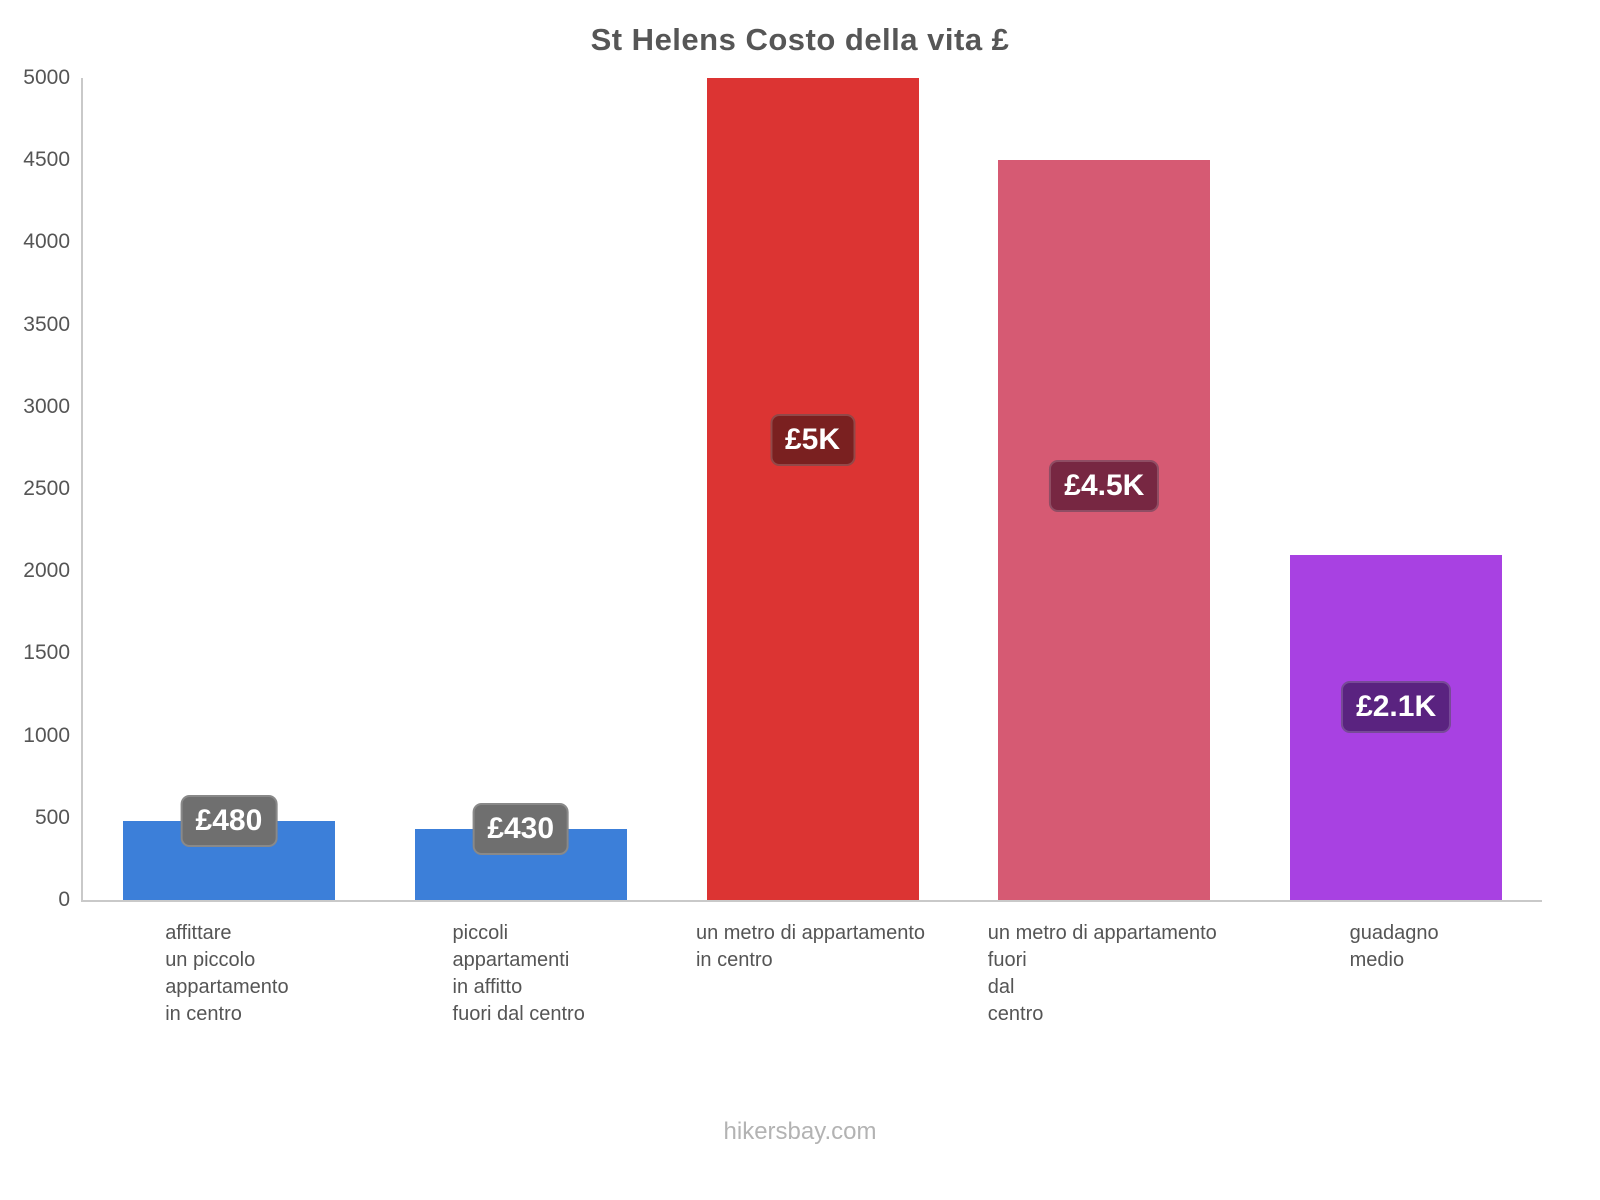 This screenshot has height=1200, width=1600. I want to click on watermark-footer: hikersbay.com, so click(800, 1131).